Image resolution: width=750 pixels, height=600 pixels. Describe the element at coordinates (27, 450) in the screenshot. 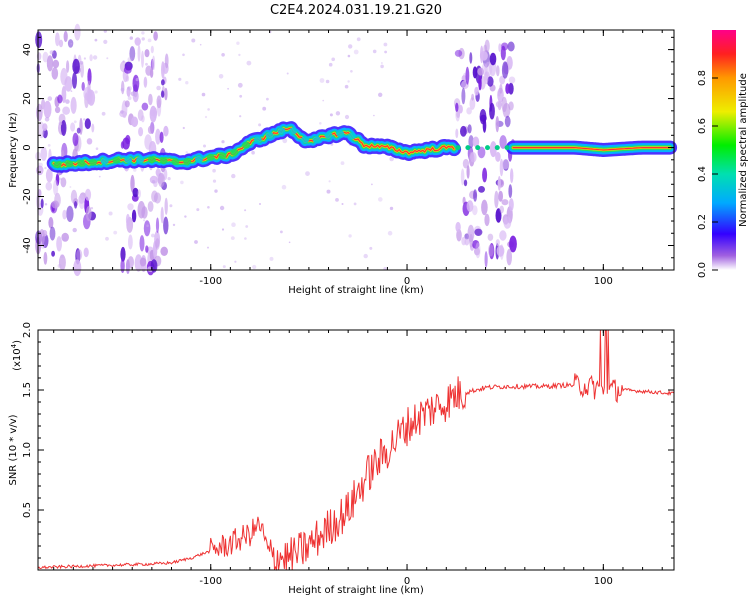

I see `y-tick-label: 1.0` at that location.